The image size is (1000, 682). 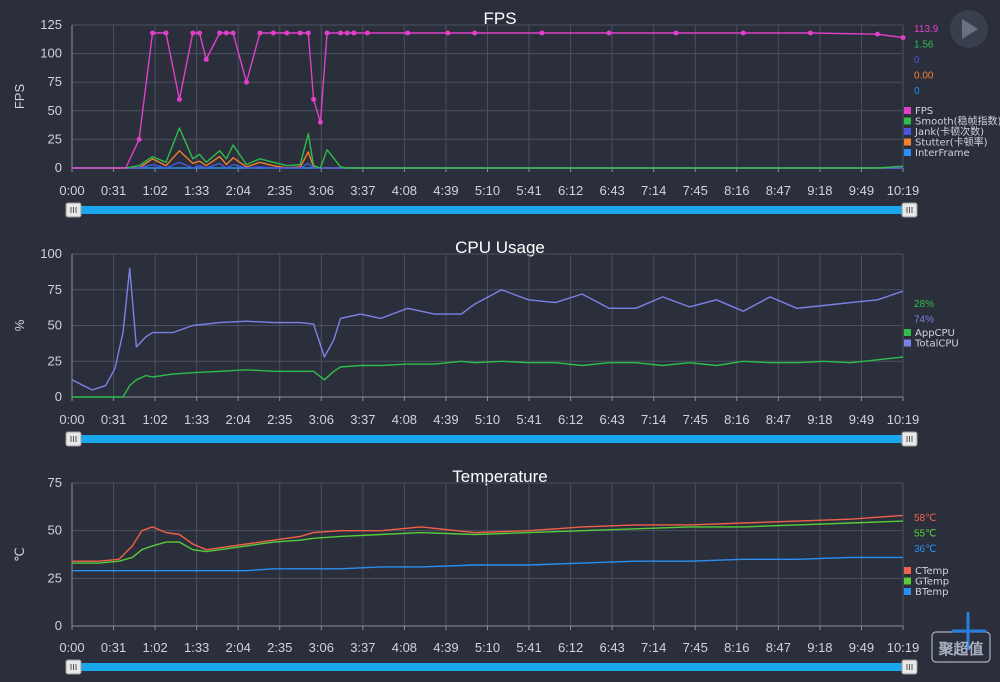 What do you see at coordinates (932, 582) in the screenshot?
I see `legend-label: GTemp` at bounding box center [932, 582].